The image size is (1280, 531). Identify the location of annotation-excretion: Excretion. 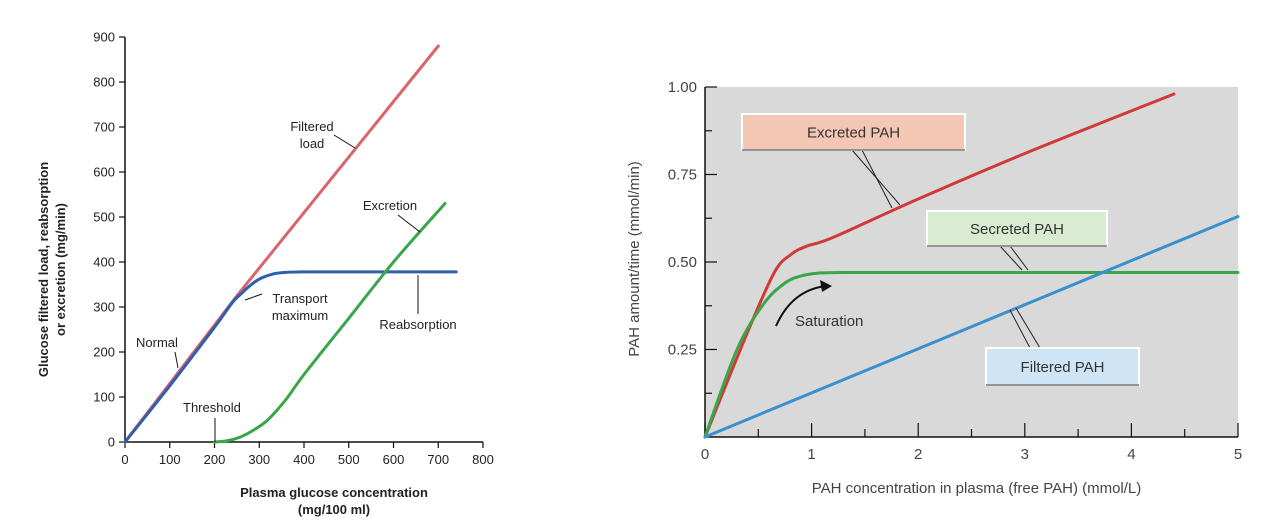
(390, 205).